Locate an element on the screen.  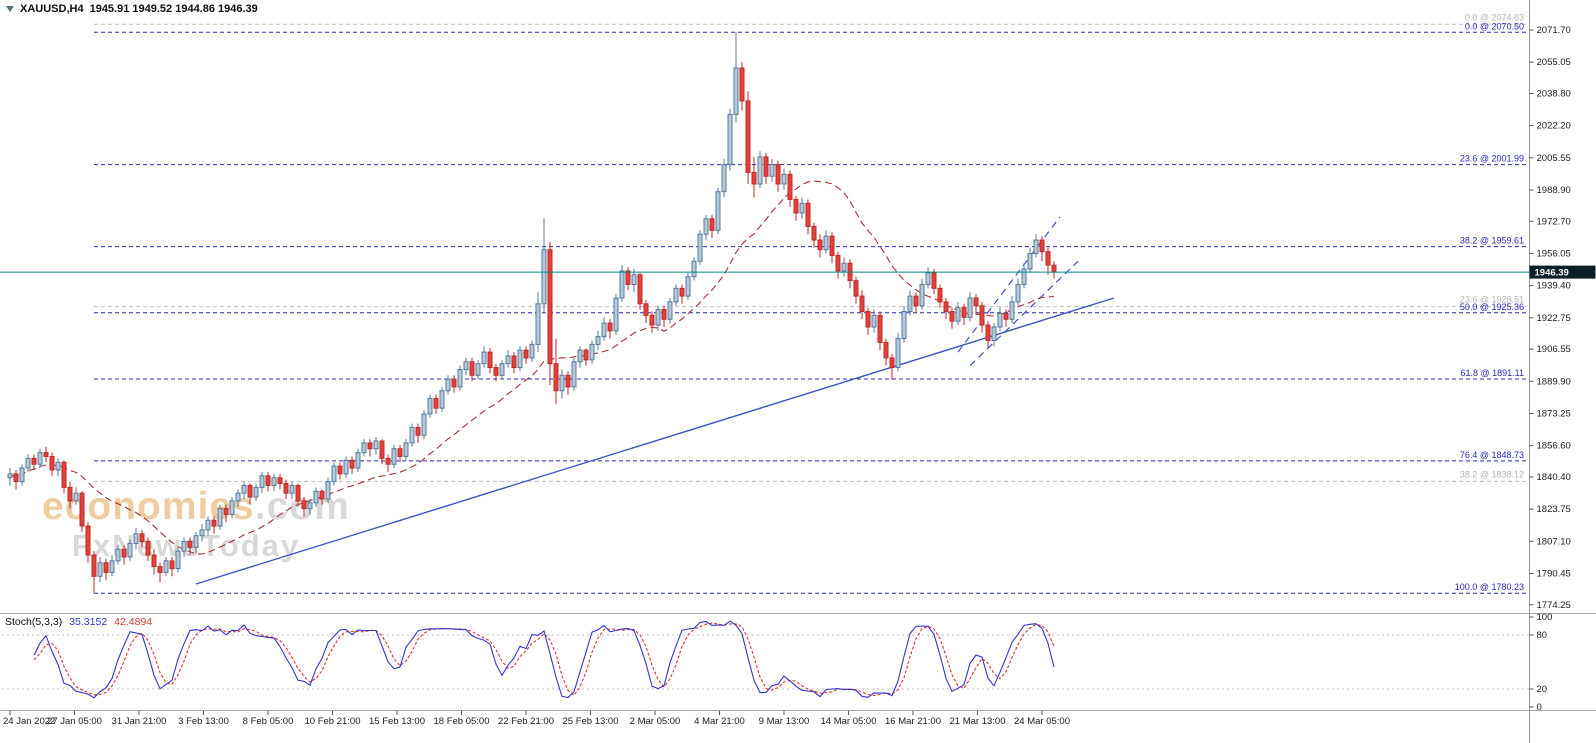
price-tick-label: 1873.25 is located at coordinates (1554, 413).